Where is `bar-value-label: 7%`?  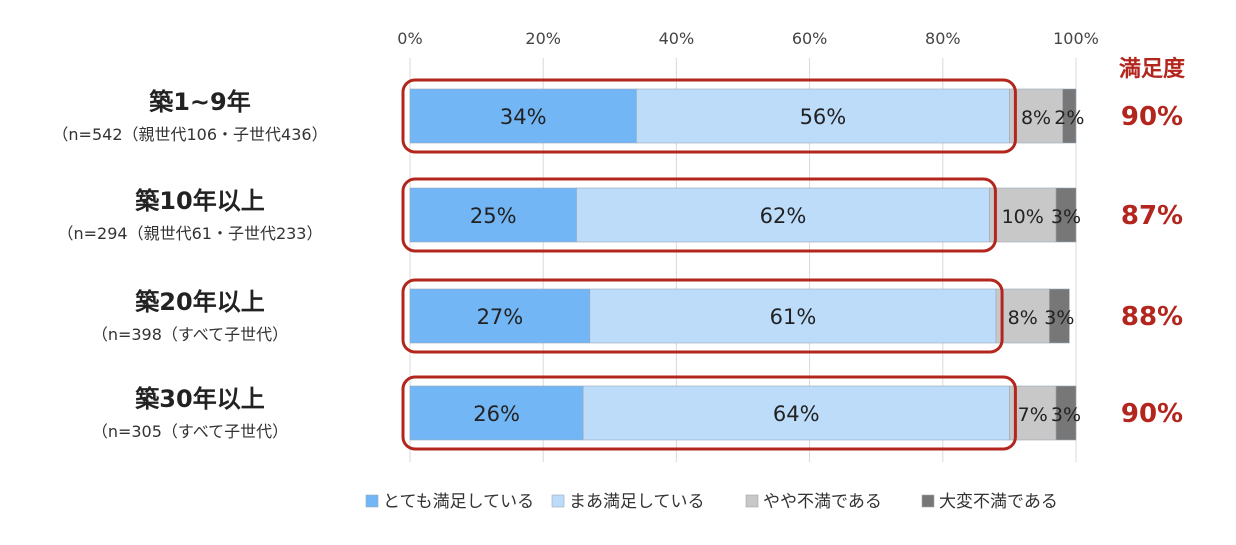 bar-value-label: 7% is located at coordinates (1033, 415).